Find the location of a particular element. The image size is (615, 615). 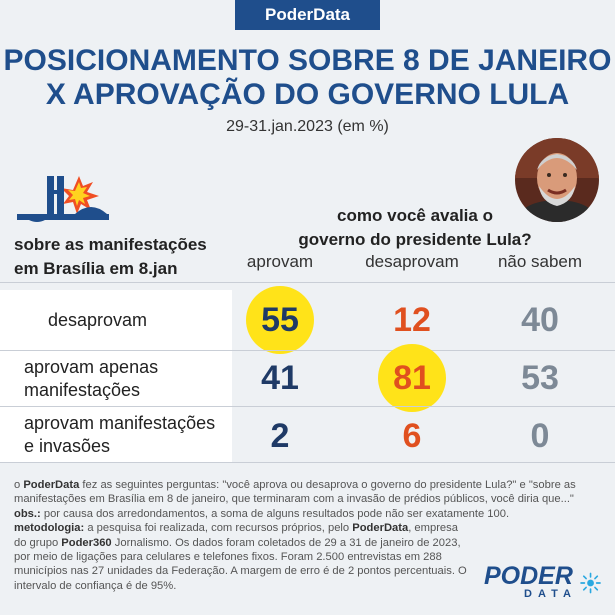

question-line-2: governo do presidente Lula? is located at coordinates (415, 239).